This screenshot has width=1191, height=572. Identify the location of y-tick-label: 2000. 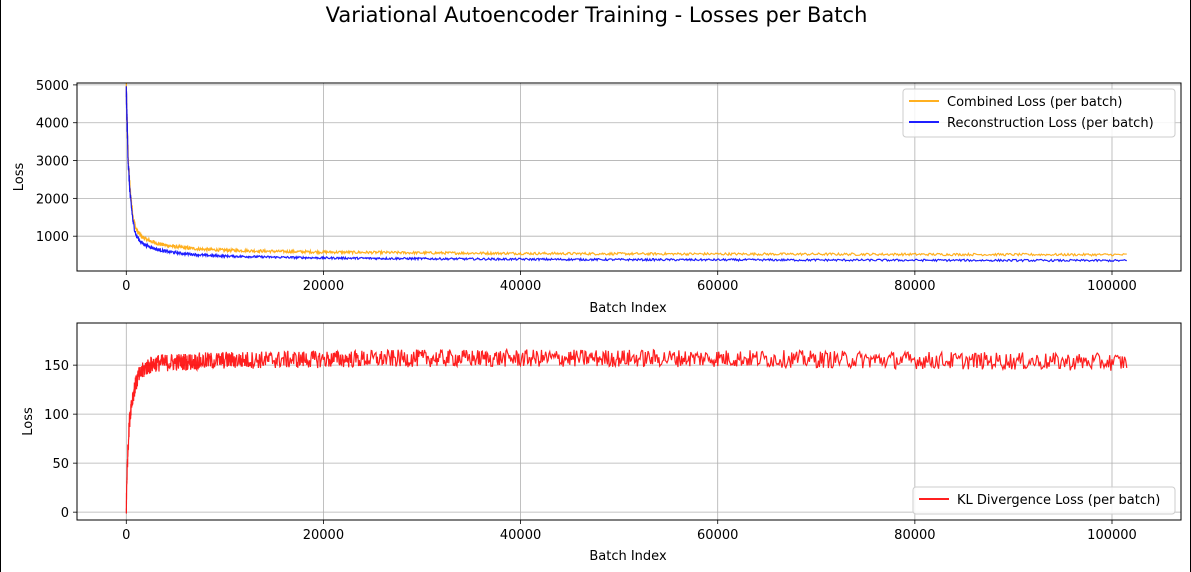
(52, 199).